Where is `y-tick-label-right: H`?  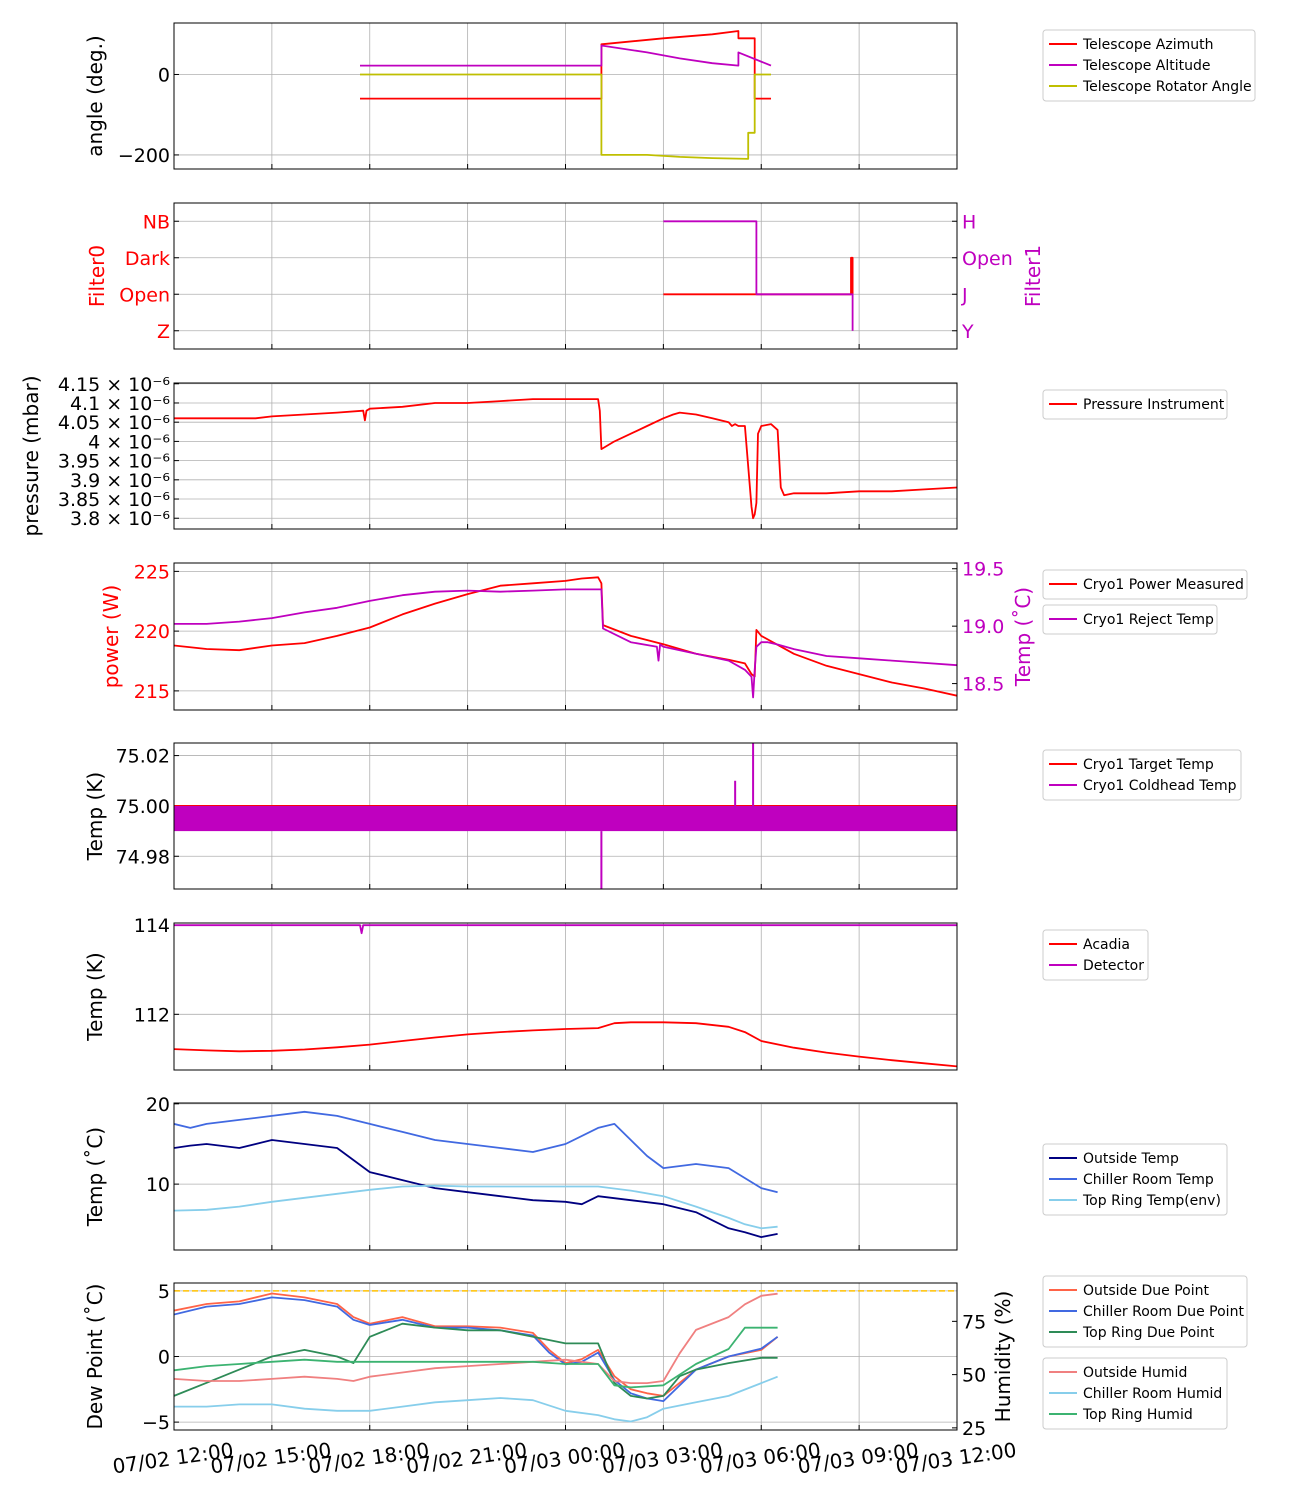 y-tick-label-right: H is located at coordinates (969, 222).